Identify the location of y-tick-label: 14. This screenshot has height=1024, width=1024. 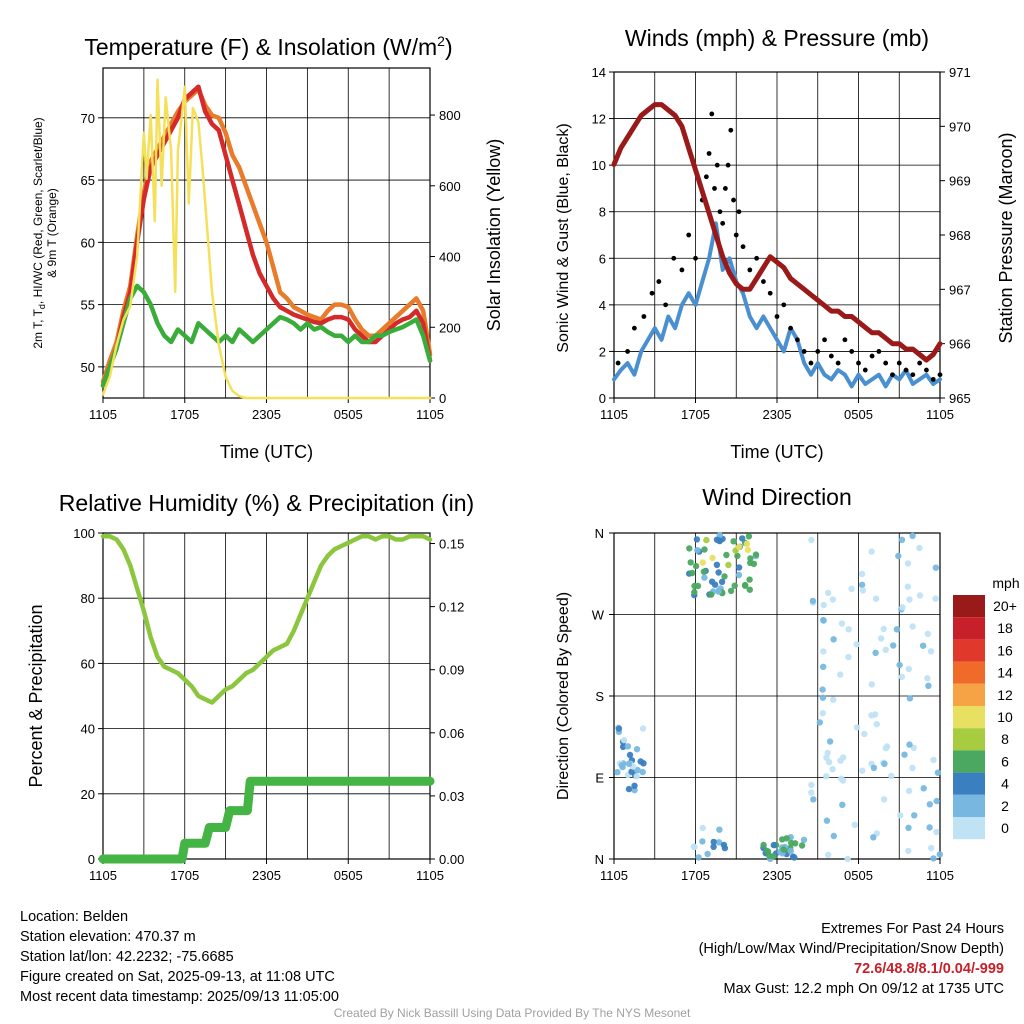
(599, 72).